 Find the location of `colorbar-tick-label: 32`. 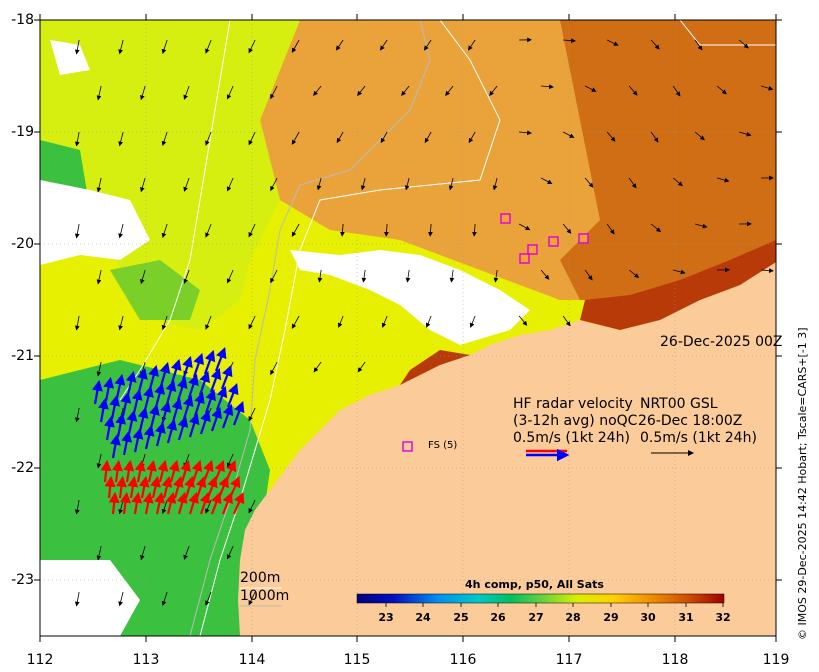

colorbar-tick-label: 32 is located at coordinates (723, 617).